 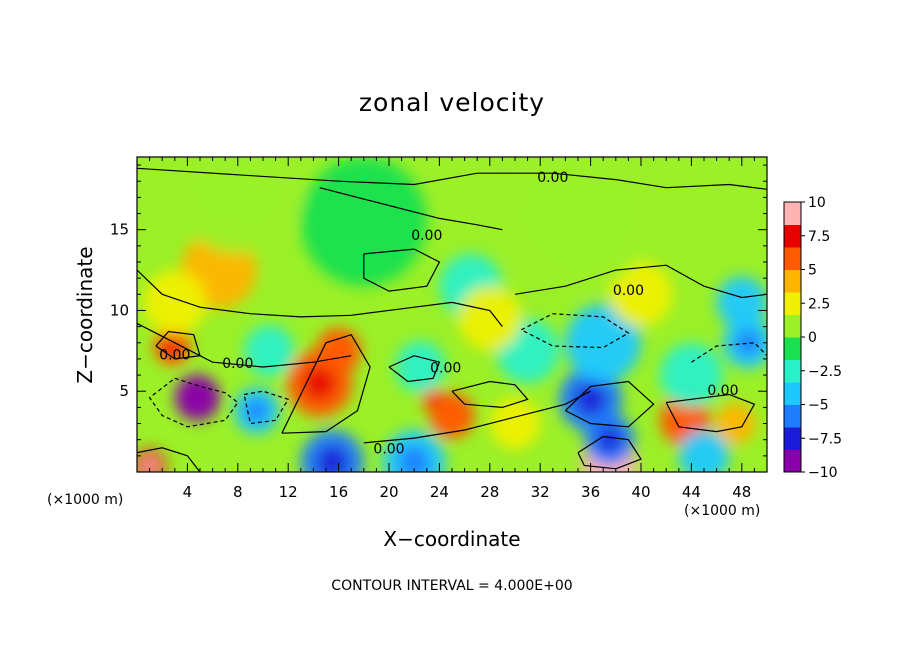 What do you see at coordinates (238, 492) in the screenshot?
I see `x-tick-label-8: 8` at bounding box center [238, 492].